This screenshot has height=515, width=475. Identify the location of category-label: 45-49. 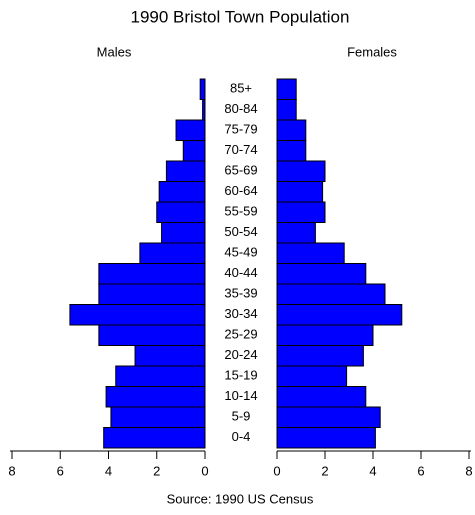
(240, 252).